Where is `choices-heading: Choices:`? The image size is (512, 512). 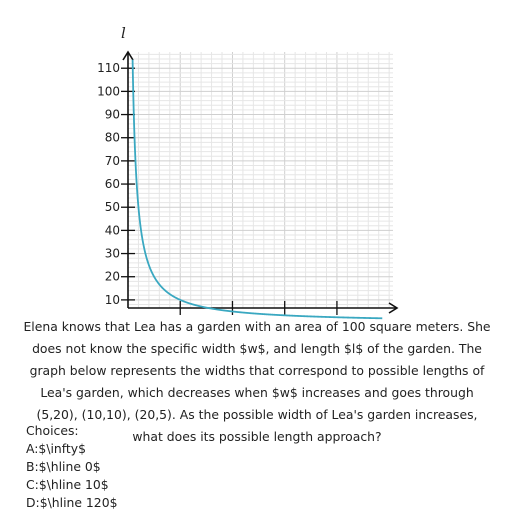
choices-heading: Choices: is located at coordinates (52, 430).